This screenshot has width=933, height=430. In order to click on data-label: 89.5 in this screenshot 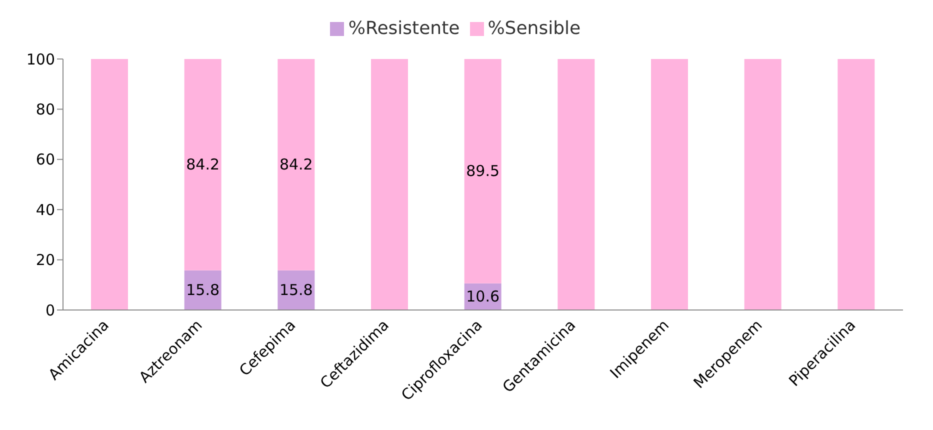, I will do `click(483, 171)`.